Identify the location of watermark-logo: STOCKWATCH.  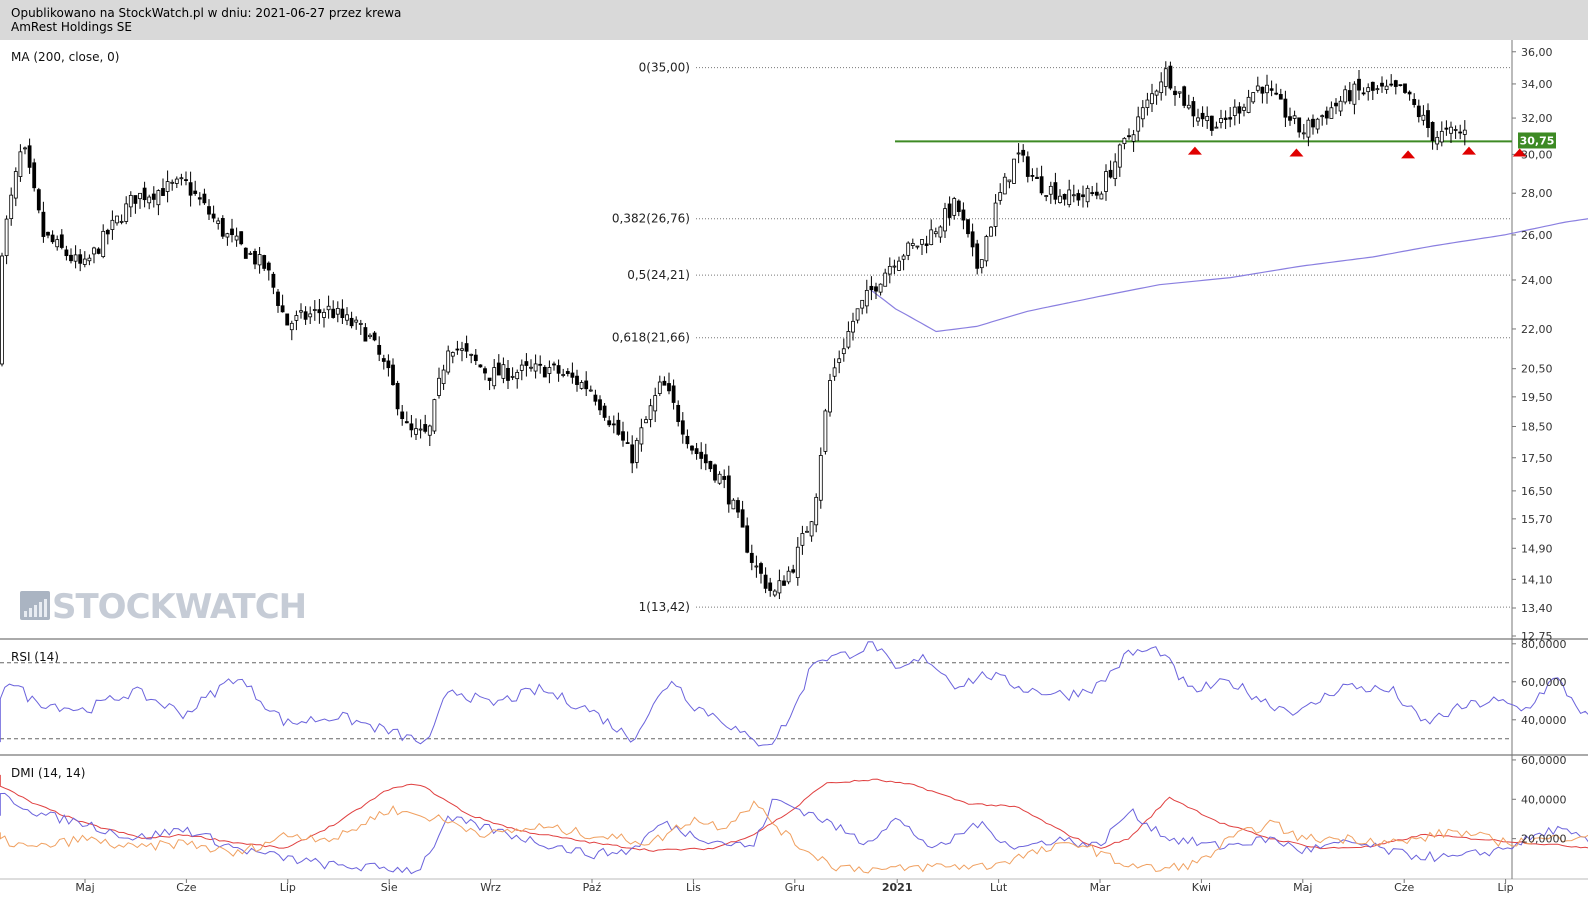
(163, 607).